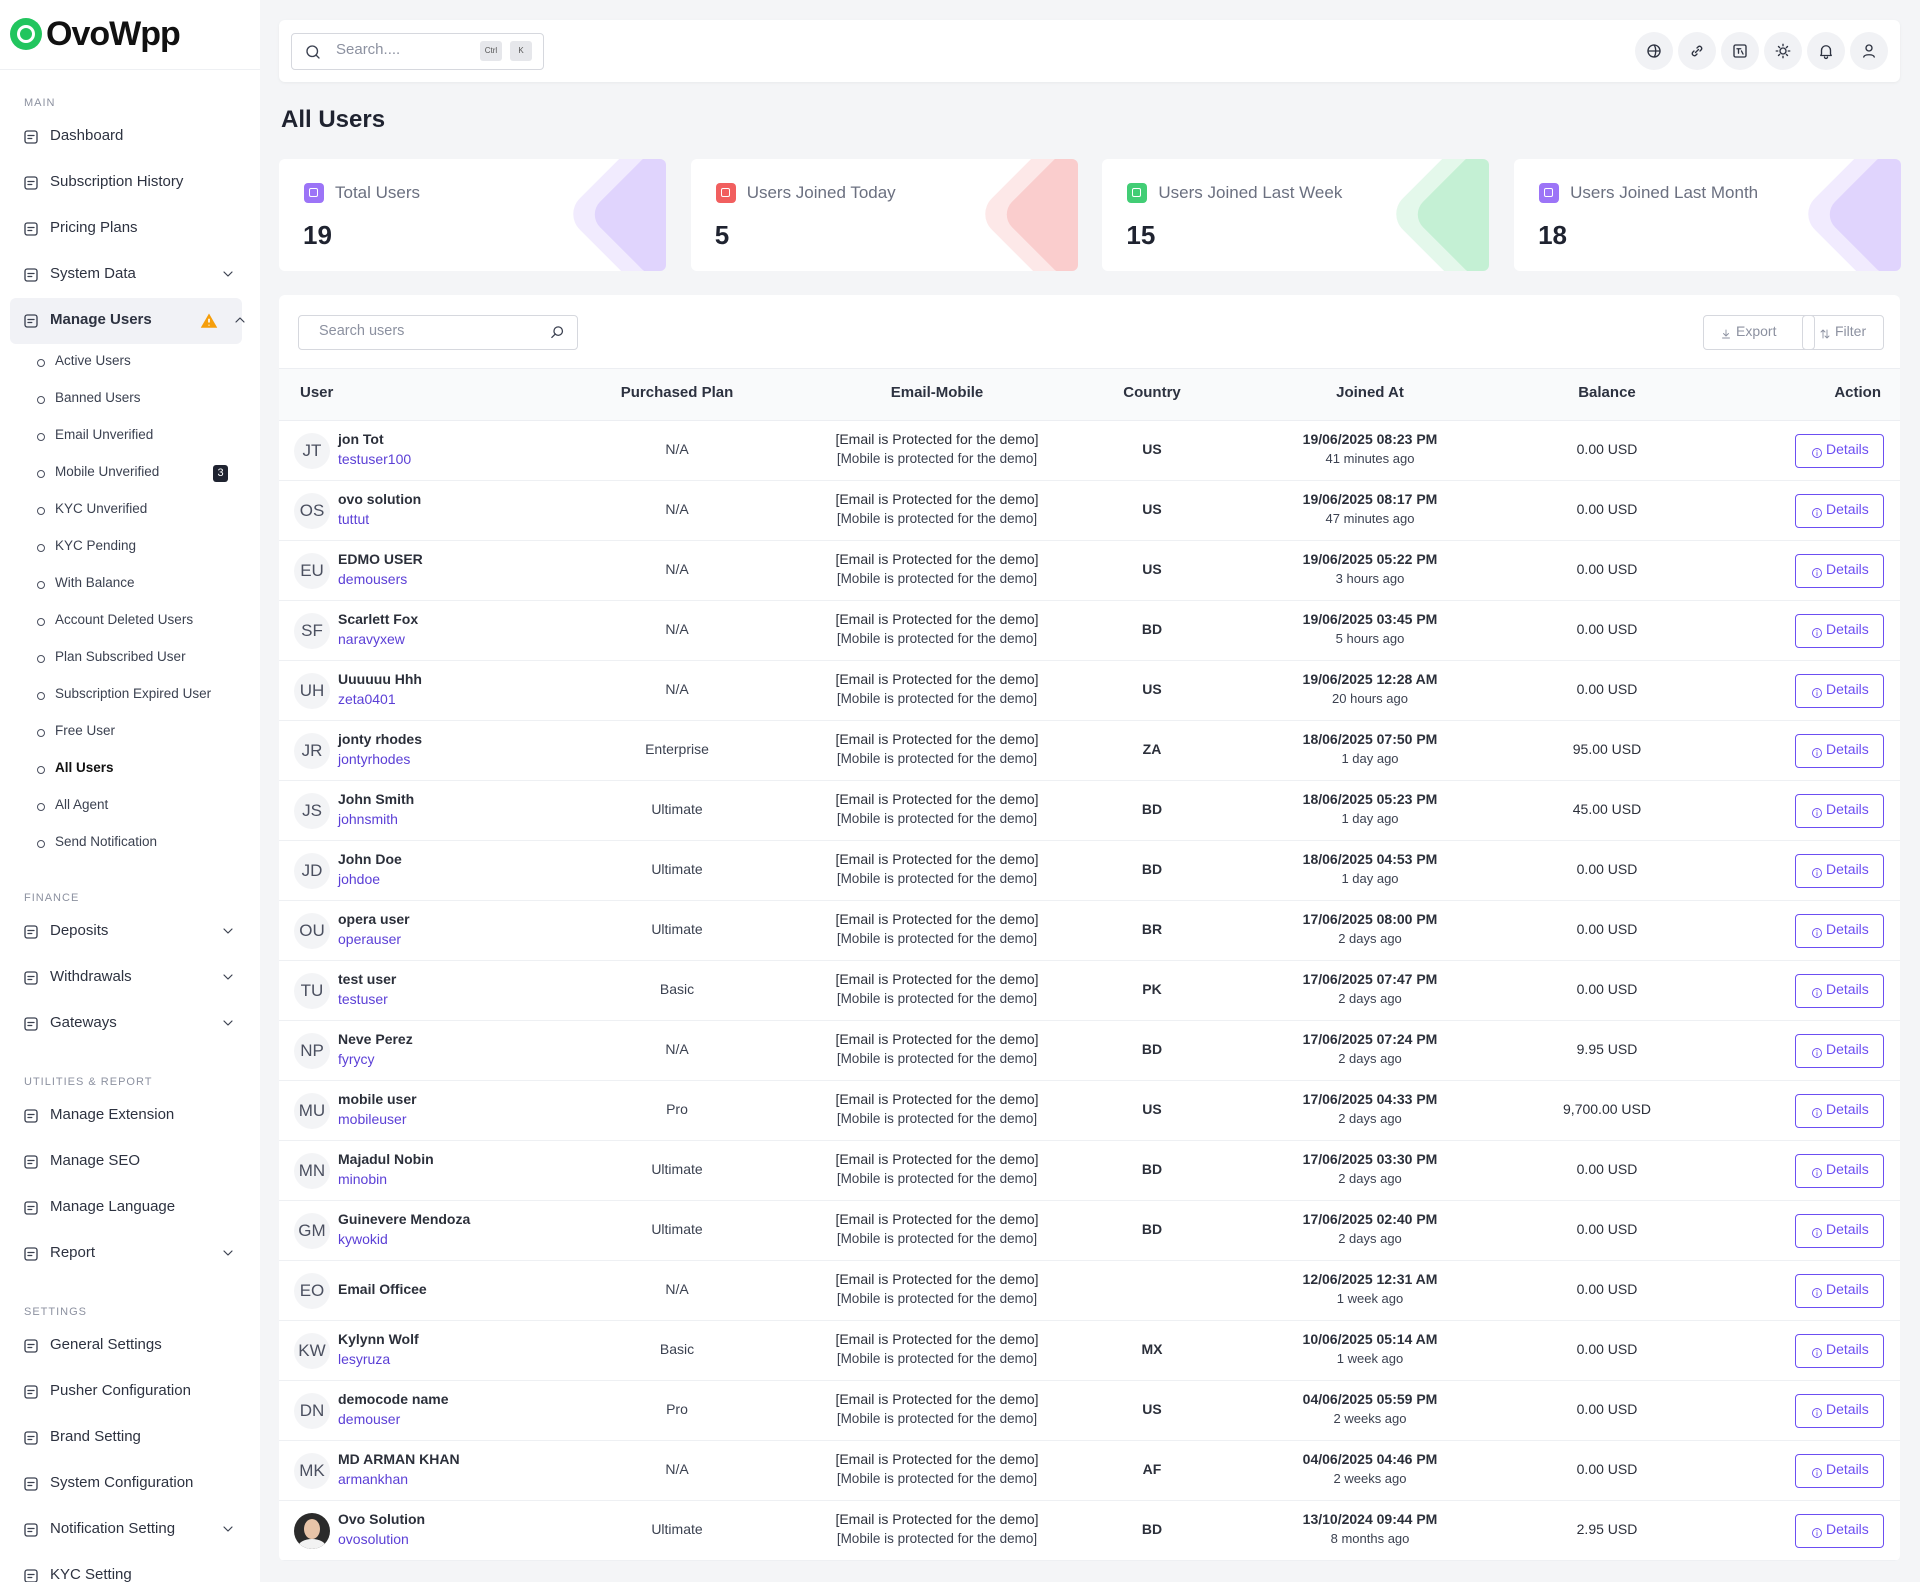  Describe the element at coordinates (363, 1239) in the screenshot. I see `user-username: kywokid` at that location.